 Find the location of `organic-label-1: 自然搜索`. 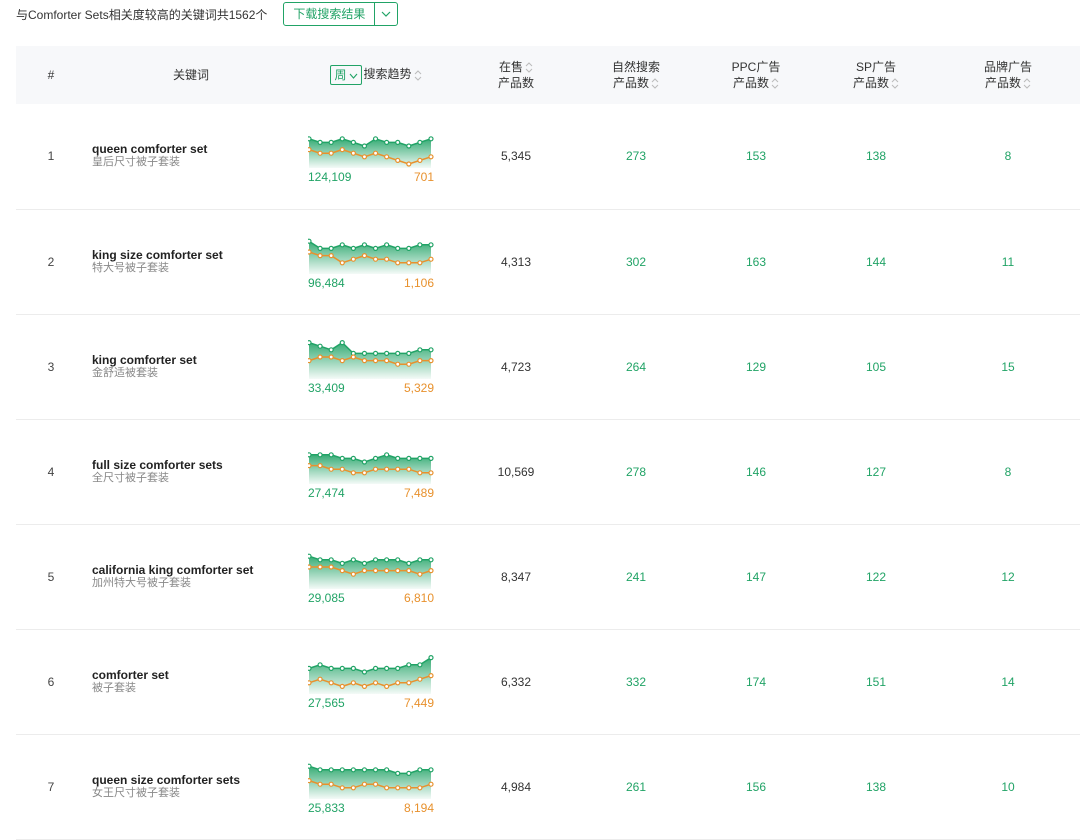

organic-label-1: 自然搜索 is located at coordinates (635, 67).